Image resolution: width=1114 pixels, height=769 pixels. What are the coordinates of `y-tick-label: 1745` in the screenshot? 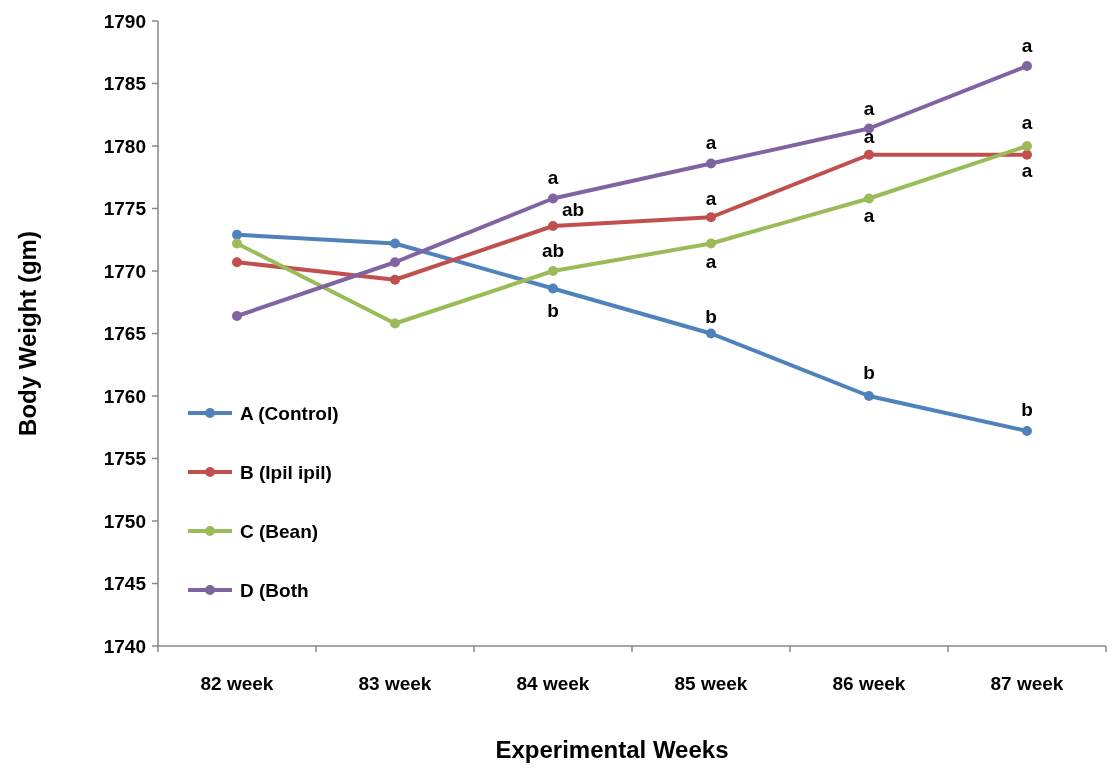 It's located at (125, 584).